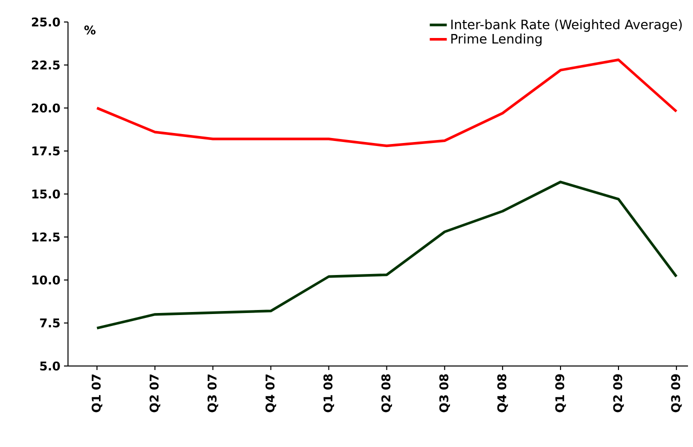 The image size is (693, 447). I want to click on x-tick-label: Q4 08, so click(502, 393).